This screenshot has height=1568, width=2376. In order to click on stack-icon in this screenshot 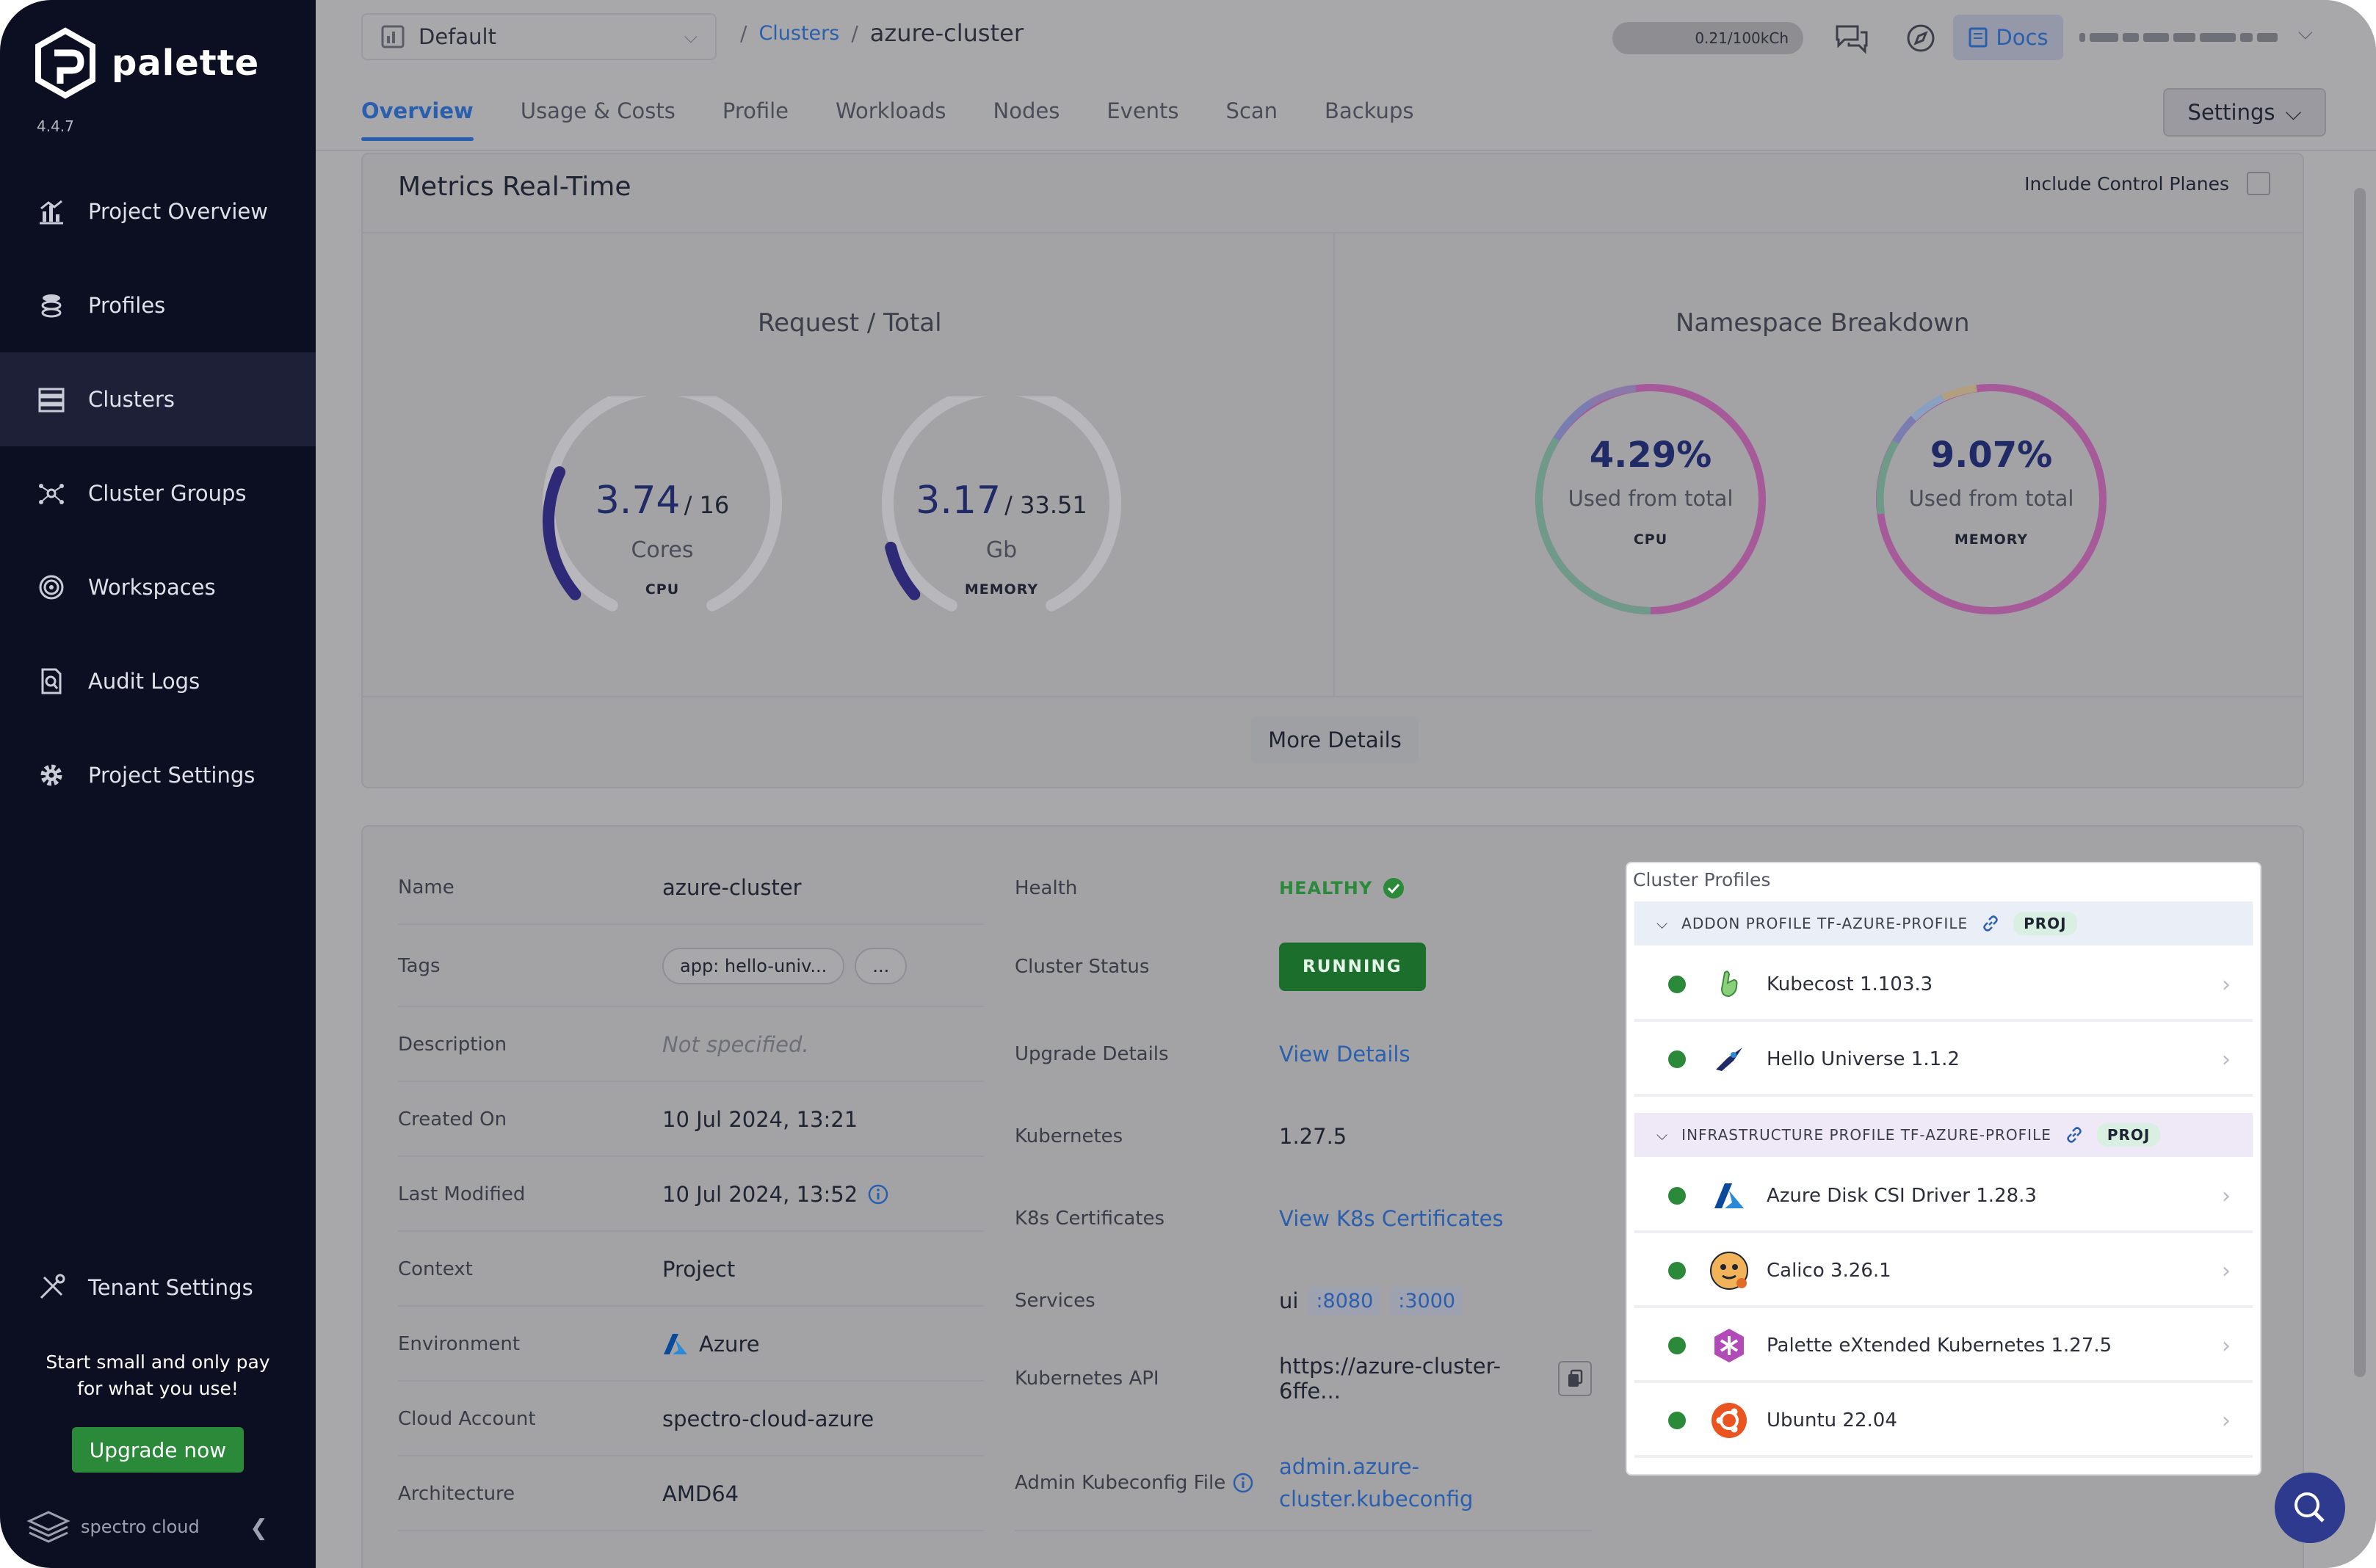, I will do `click(51, 305)`.